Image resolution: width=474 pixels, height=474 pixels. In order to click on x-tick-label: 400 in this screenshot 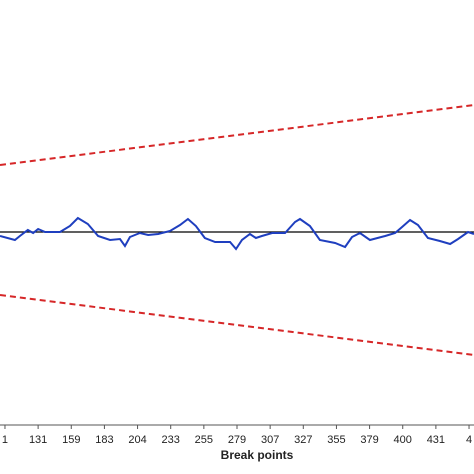, I will do `click(403, 440)`.